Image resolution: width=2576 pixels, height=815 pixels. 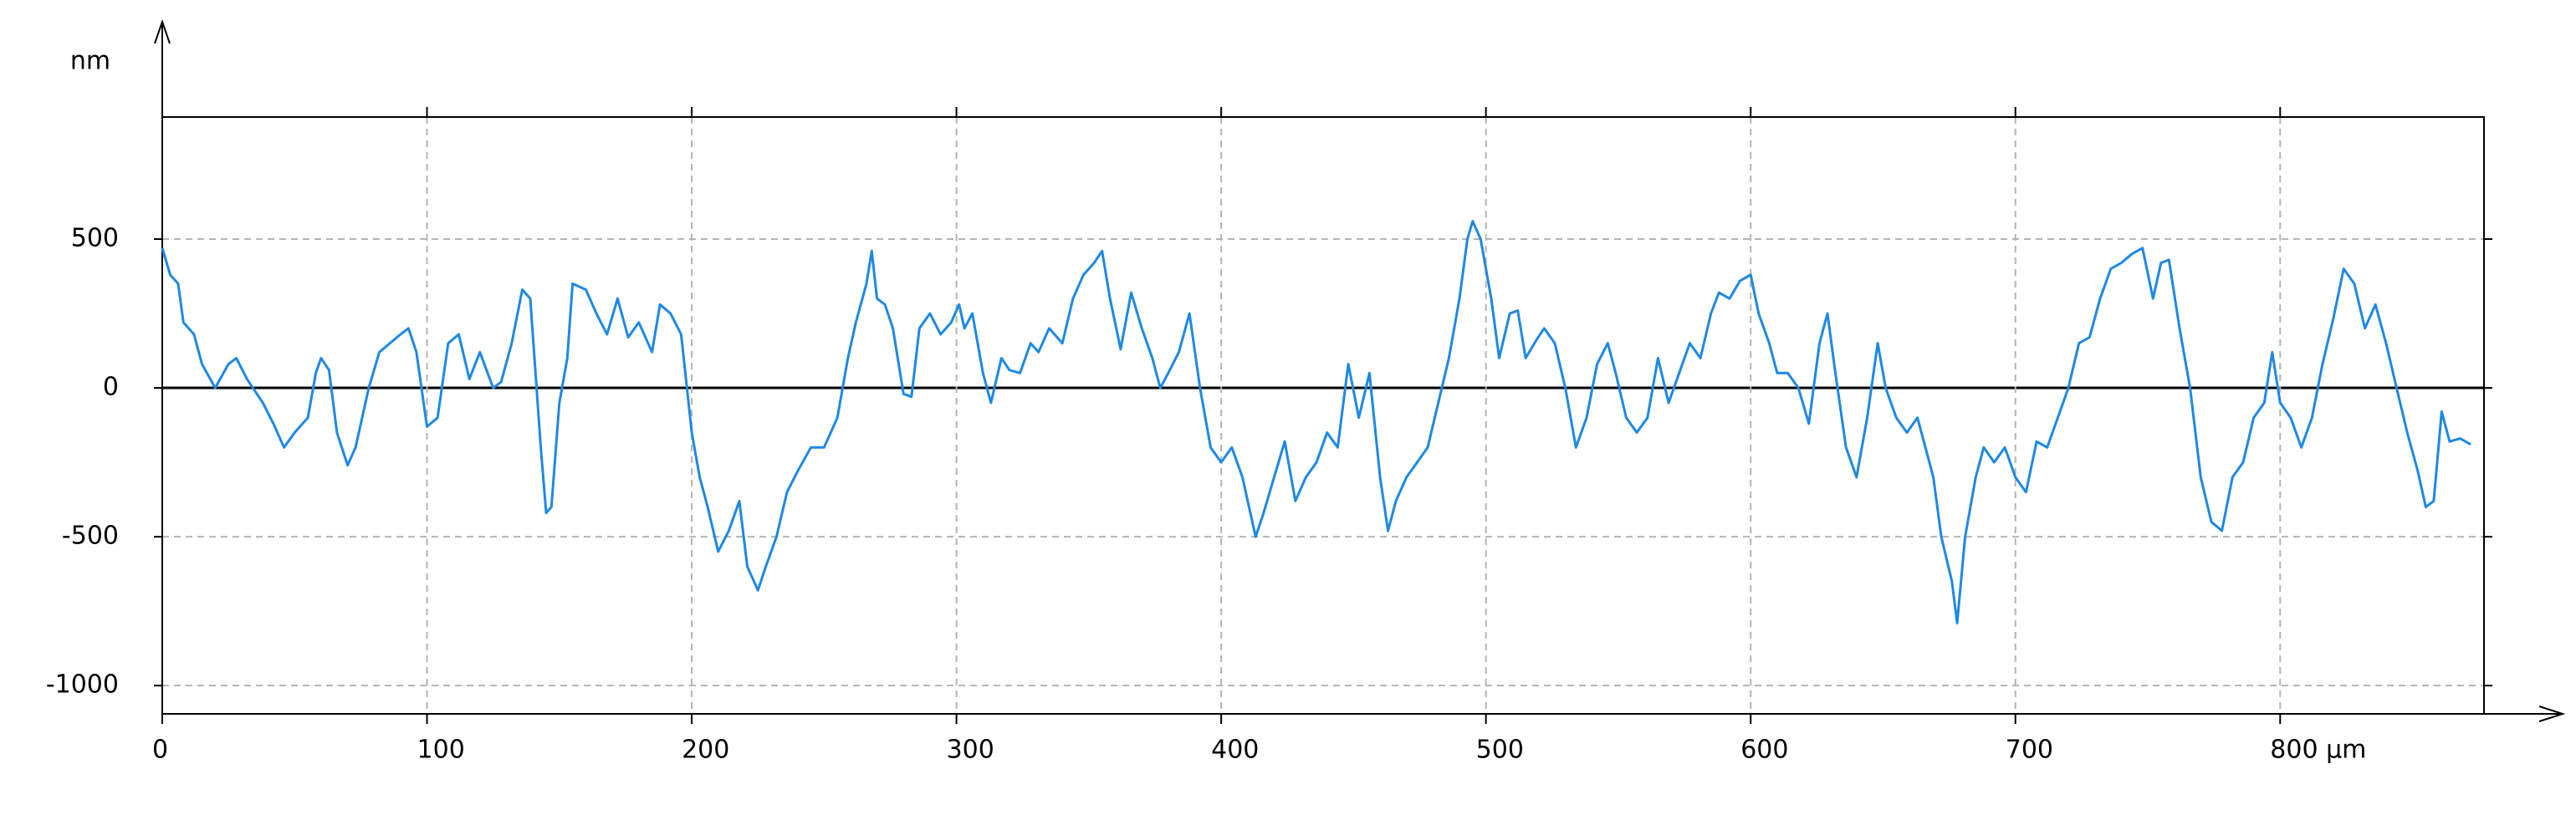 What do you see at coordinates (2029, 750) in the screenshot?
I see `x-tick-label: 700` at bounding box center [2029, 750].